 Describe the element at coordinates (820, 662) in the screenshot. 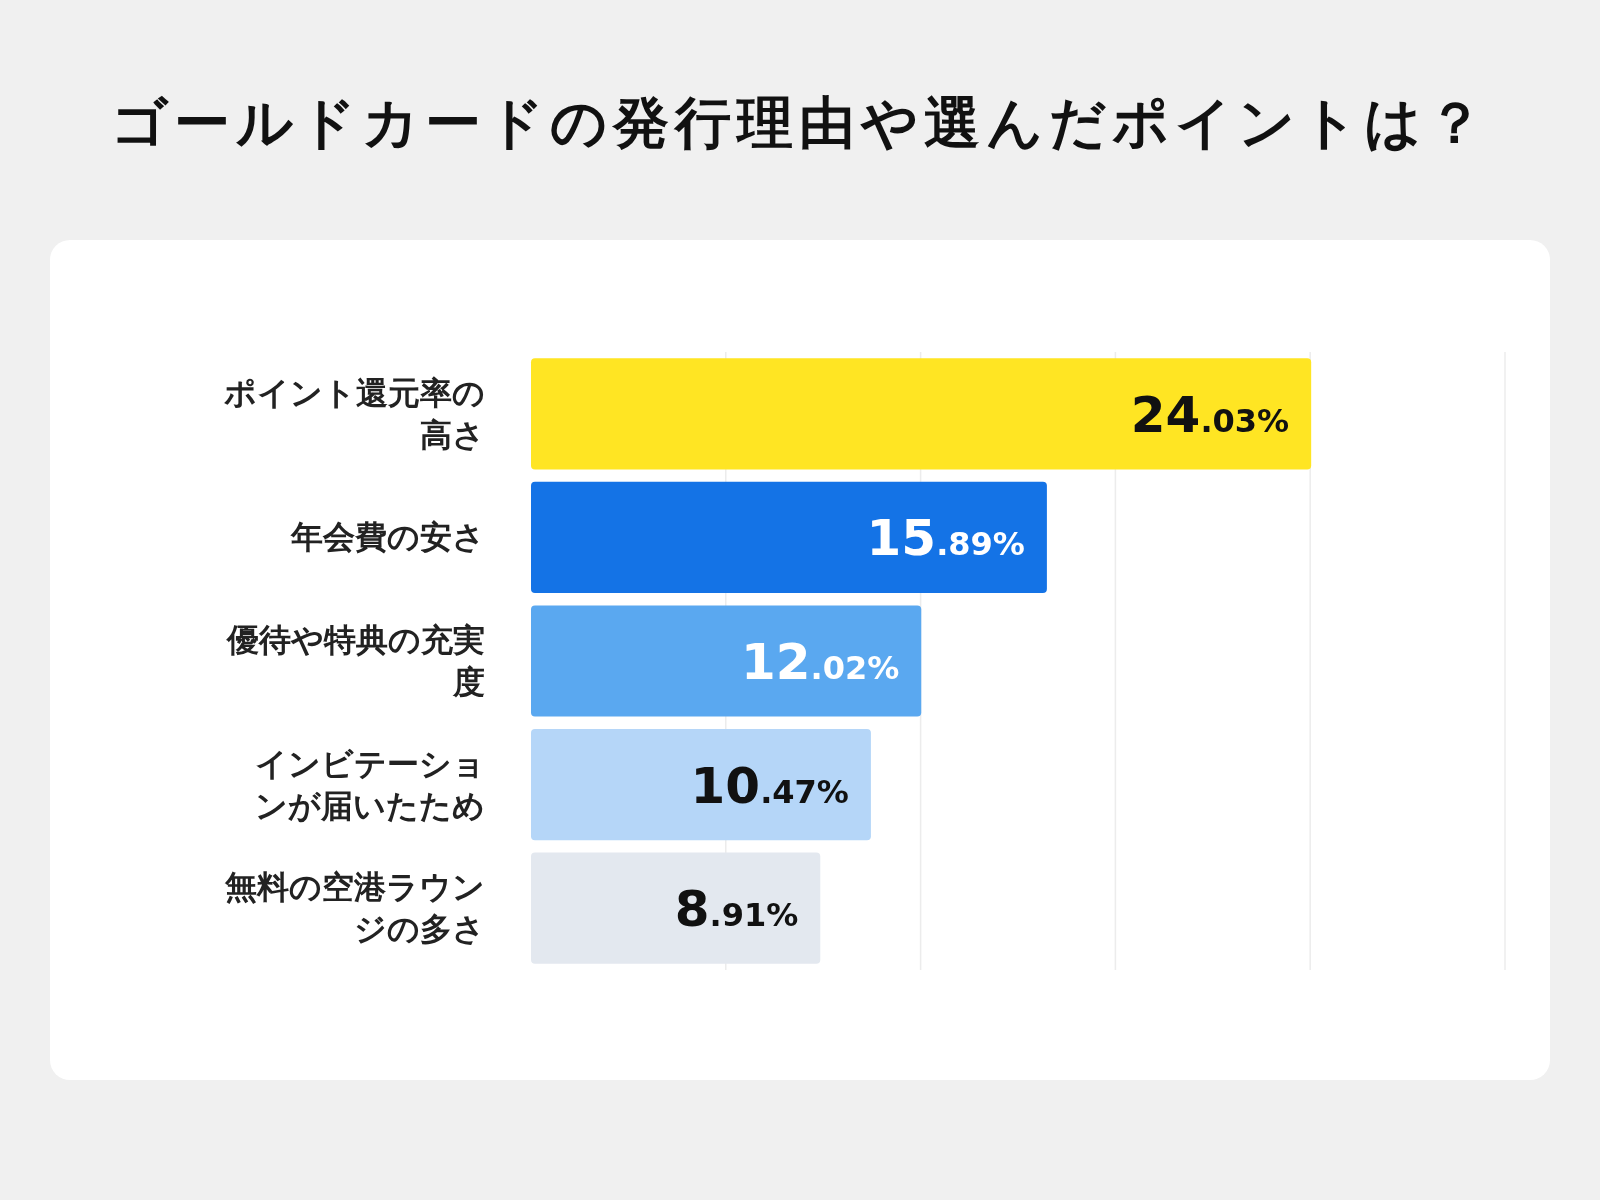

I see `data-label: 12.02%` at that location.